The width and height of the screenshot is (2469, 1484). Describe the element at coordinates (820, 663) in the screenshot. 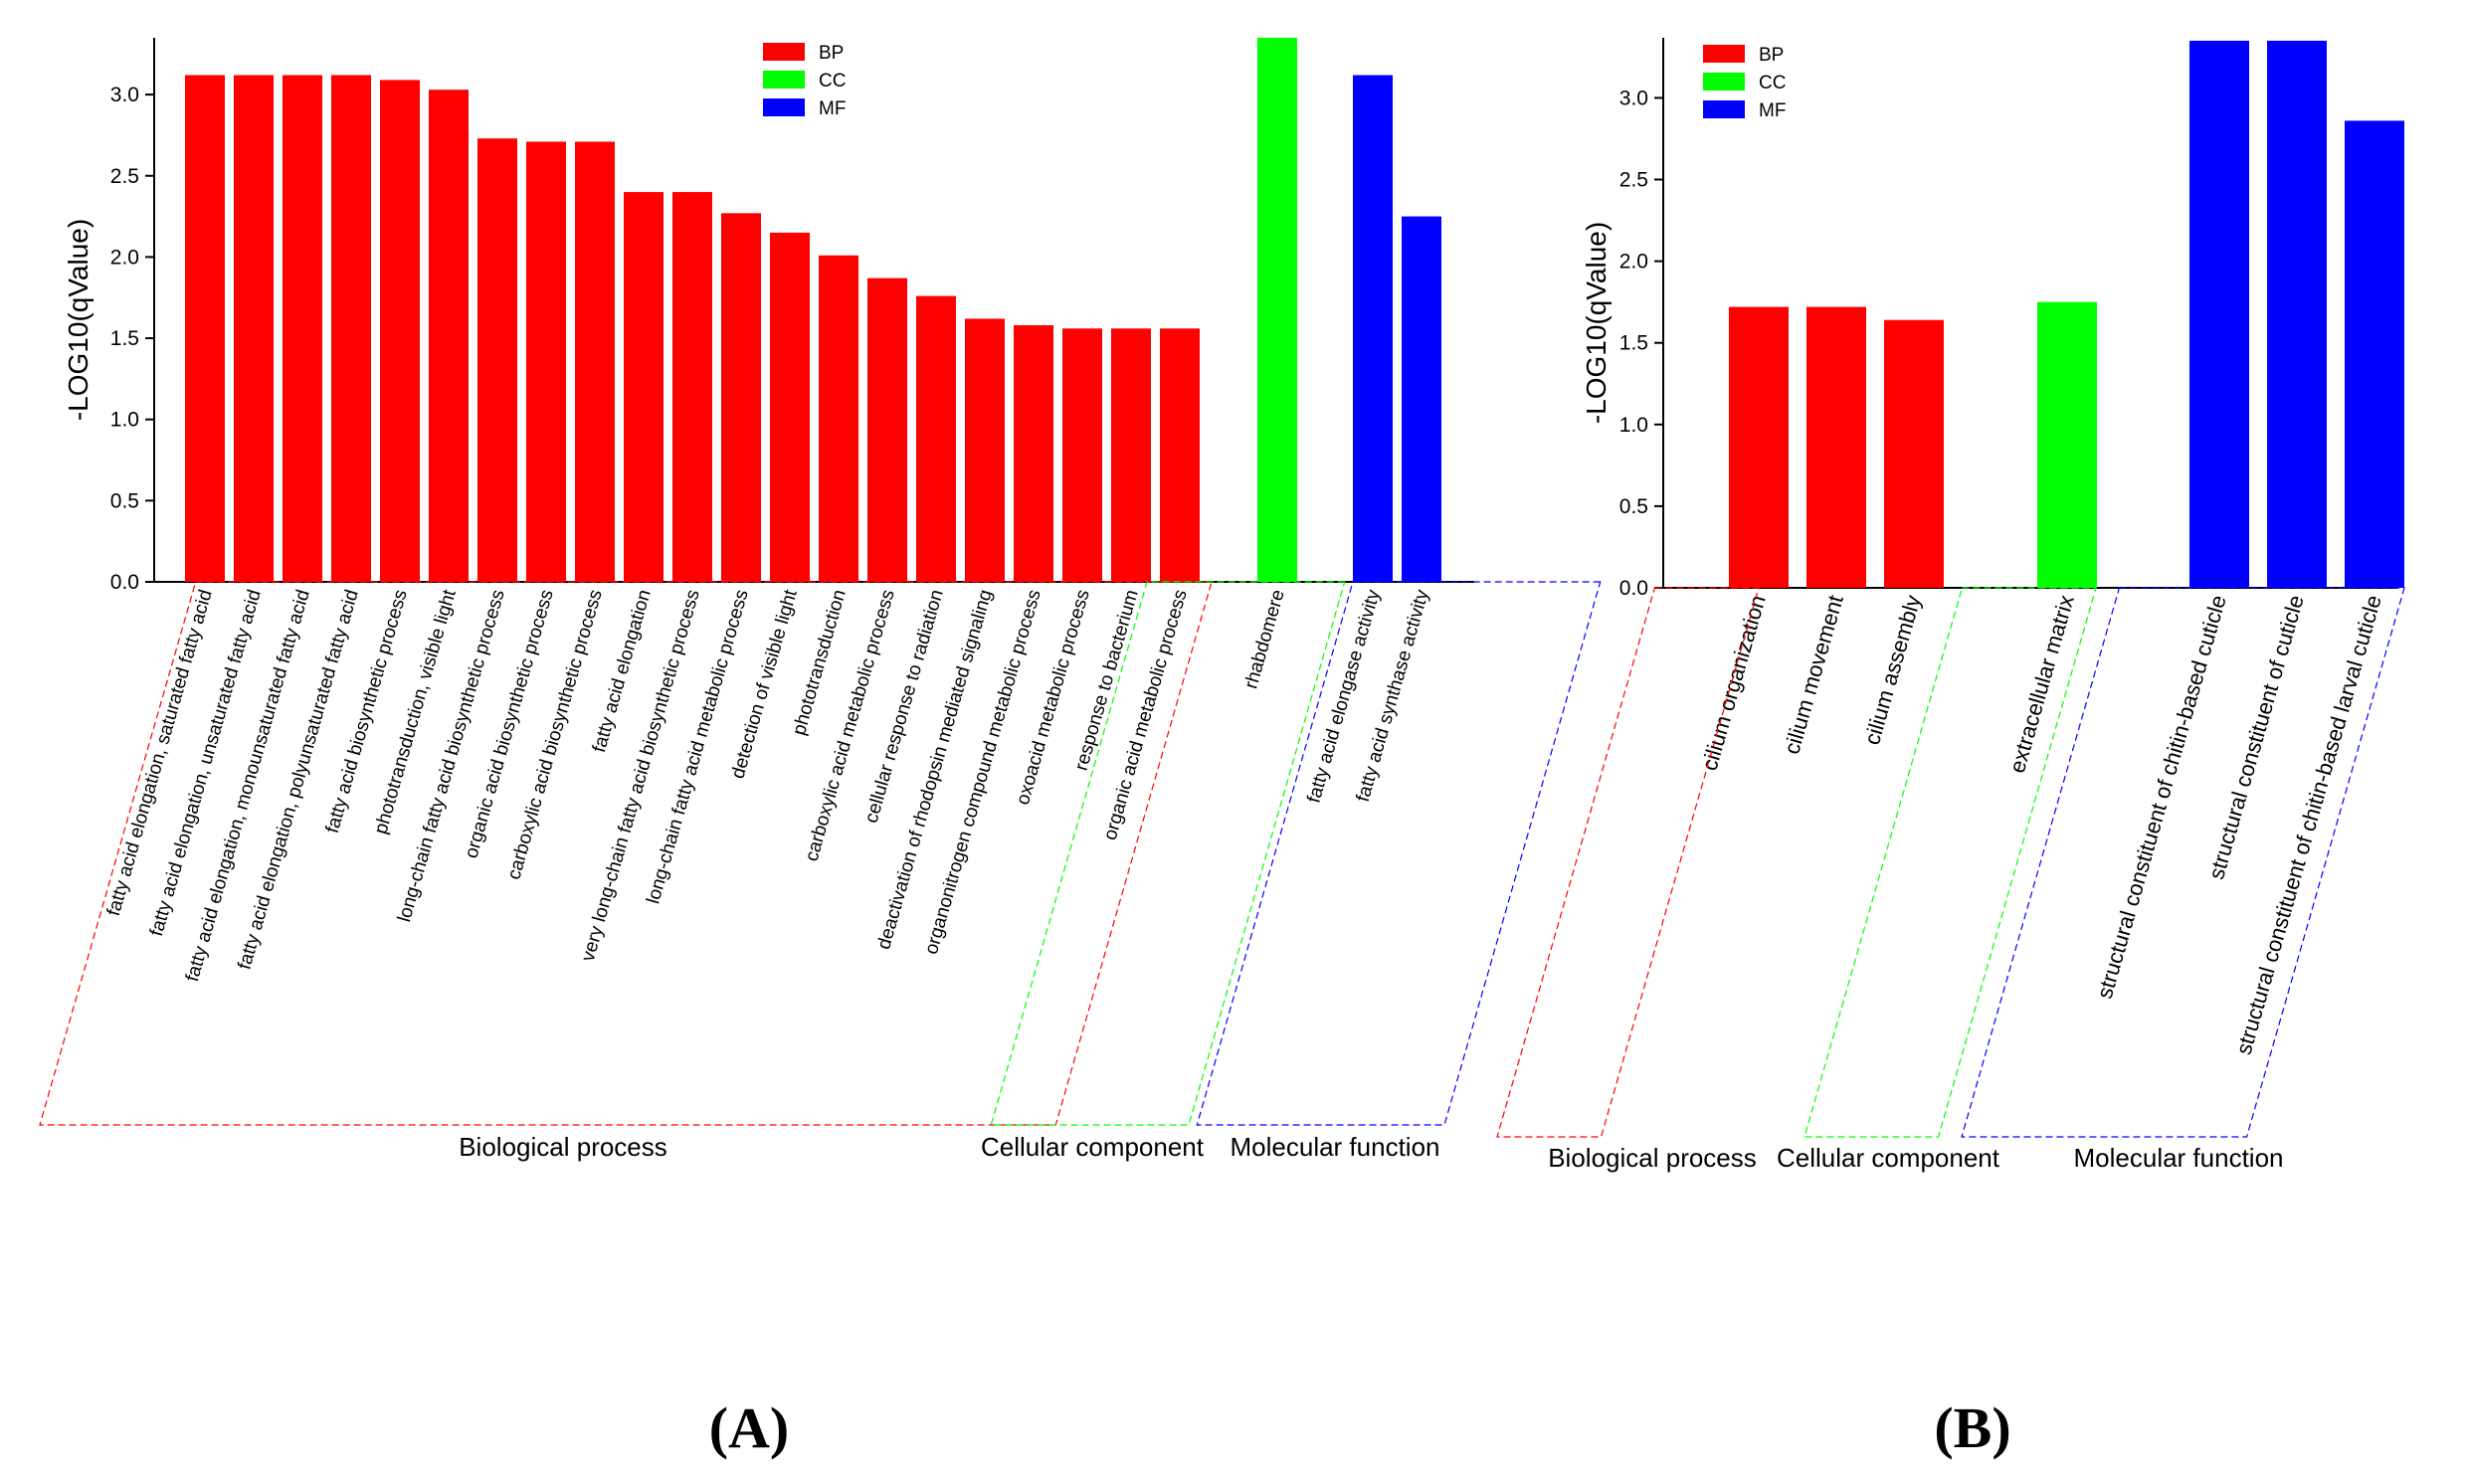

I see `category-label: phototransduction` at that location.